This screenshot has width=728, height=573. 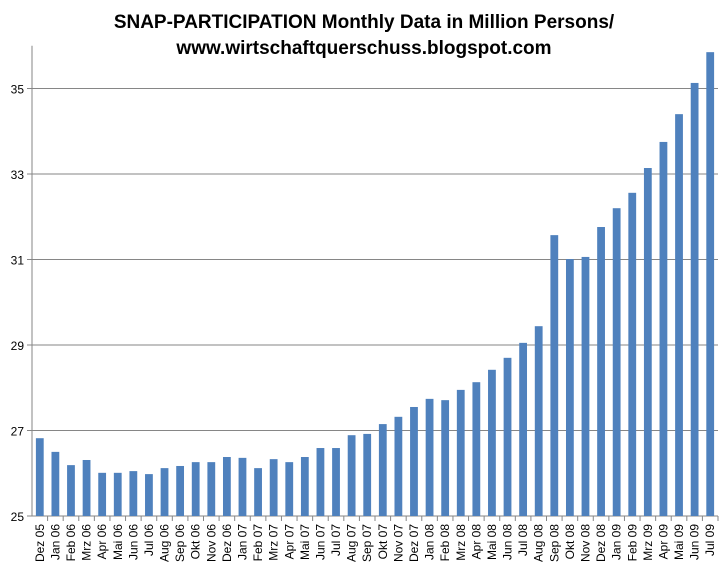 What do you see at coordinates (87, 542) in the screenshot?
I see `x-tick-label: Mrz 06` at bounding box center [87, 542].